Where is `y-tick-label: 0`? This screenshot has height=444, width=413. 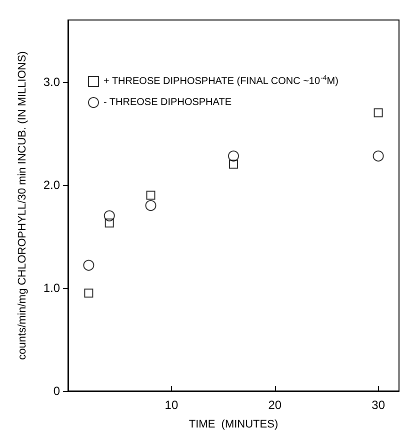 y-tick-label: 0 is located at coordinates (56, 391).